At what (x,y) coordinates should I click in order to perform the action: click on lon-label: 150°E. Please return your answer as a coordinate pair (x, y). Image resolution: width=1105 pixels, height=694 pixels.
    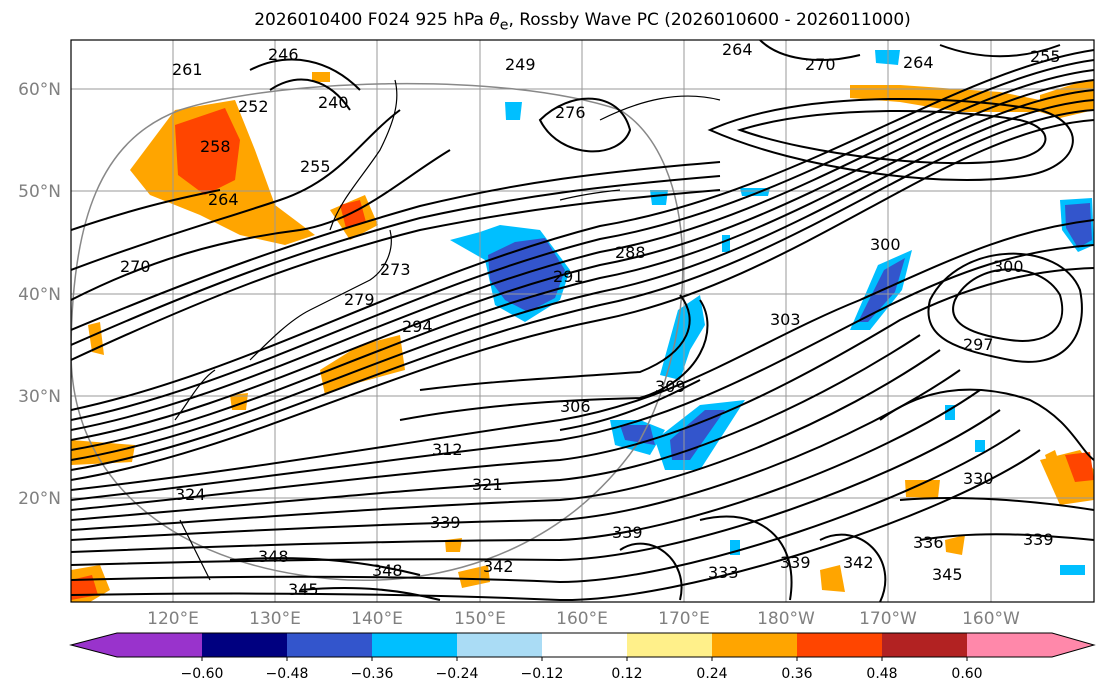
    Looking at the image, I should click on (480, 619).